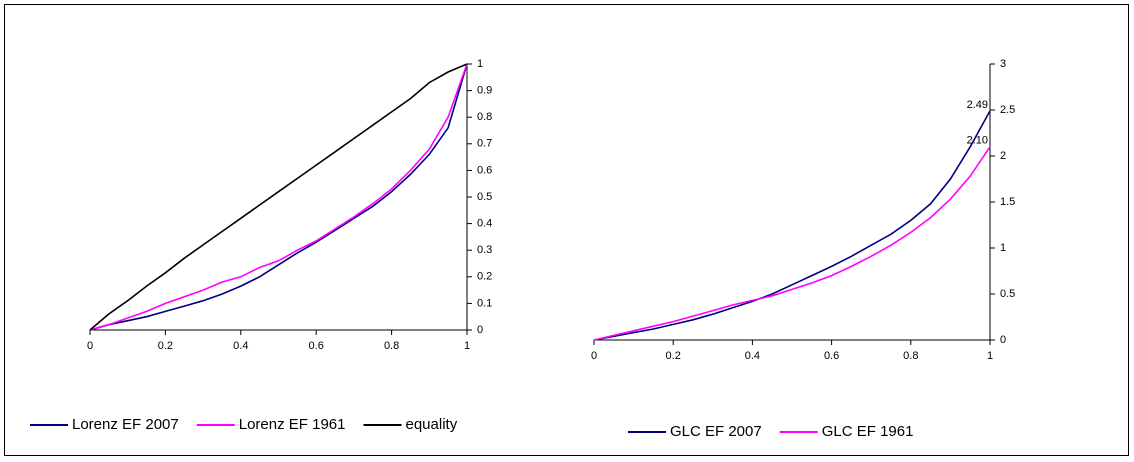 The height and width of the screenshot is (462, 1134). I want to click on legend-label: equality, so click(432, 424).